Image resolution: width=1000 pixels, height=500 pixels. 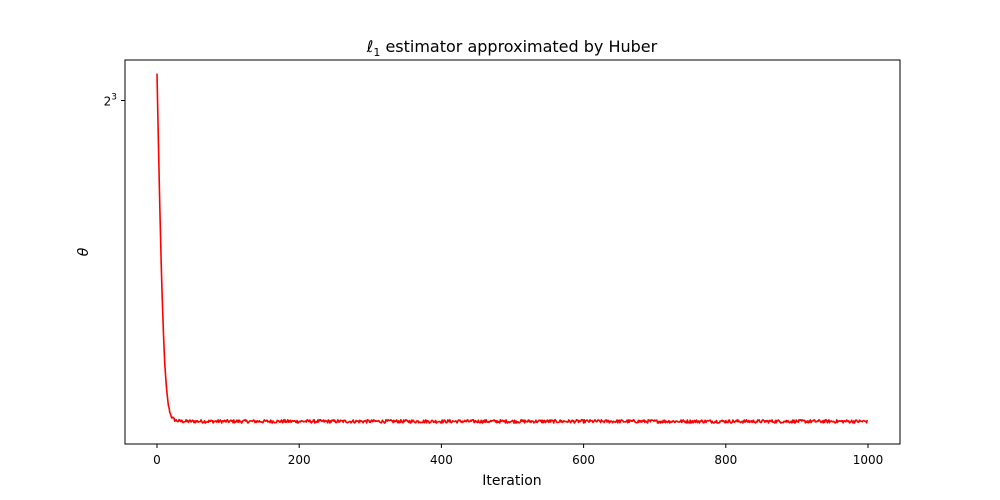 What do you see at coordinates (299, 460) in the screenshot?
I see `x-tick-label: 200` at bounding box center [299, 460].